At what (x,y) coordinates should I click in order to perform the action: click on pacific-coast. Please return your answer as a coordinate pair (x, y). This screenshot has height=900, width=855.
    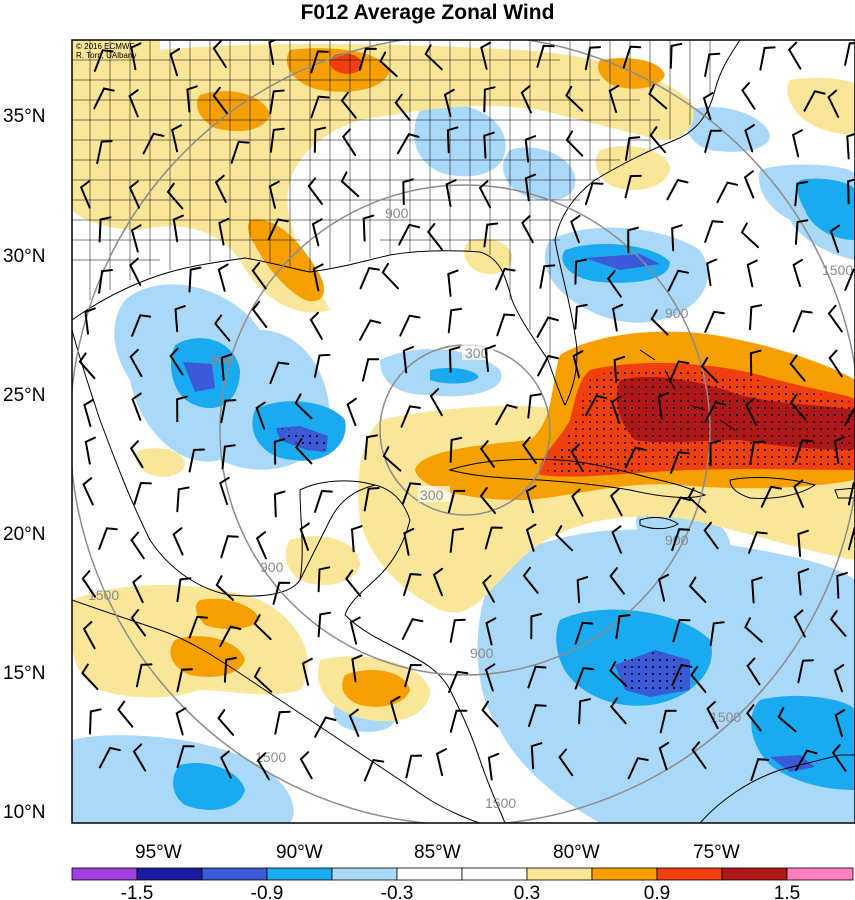
    Looking at the image, I should click on (276, 711).